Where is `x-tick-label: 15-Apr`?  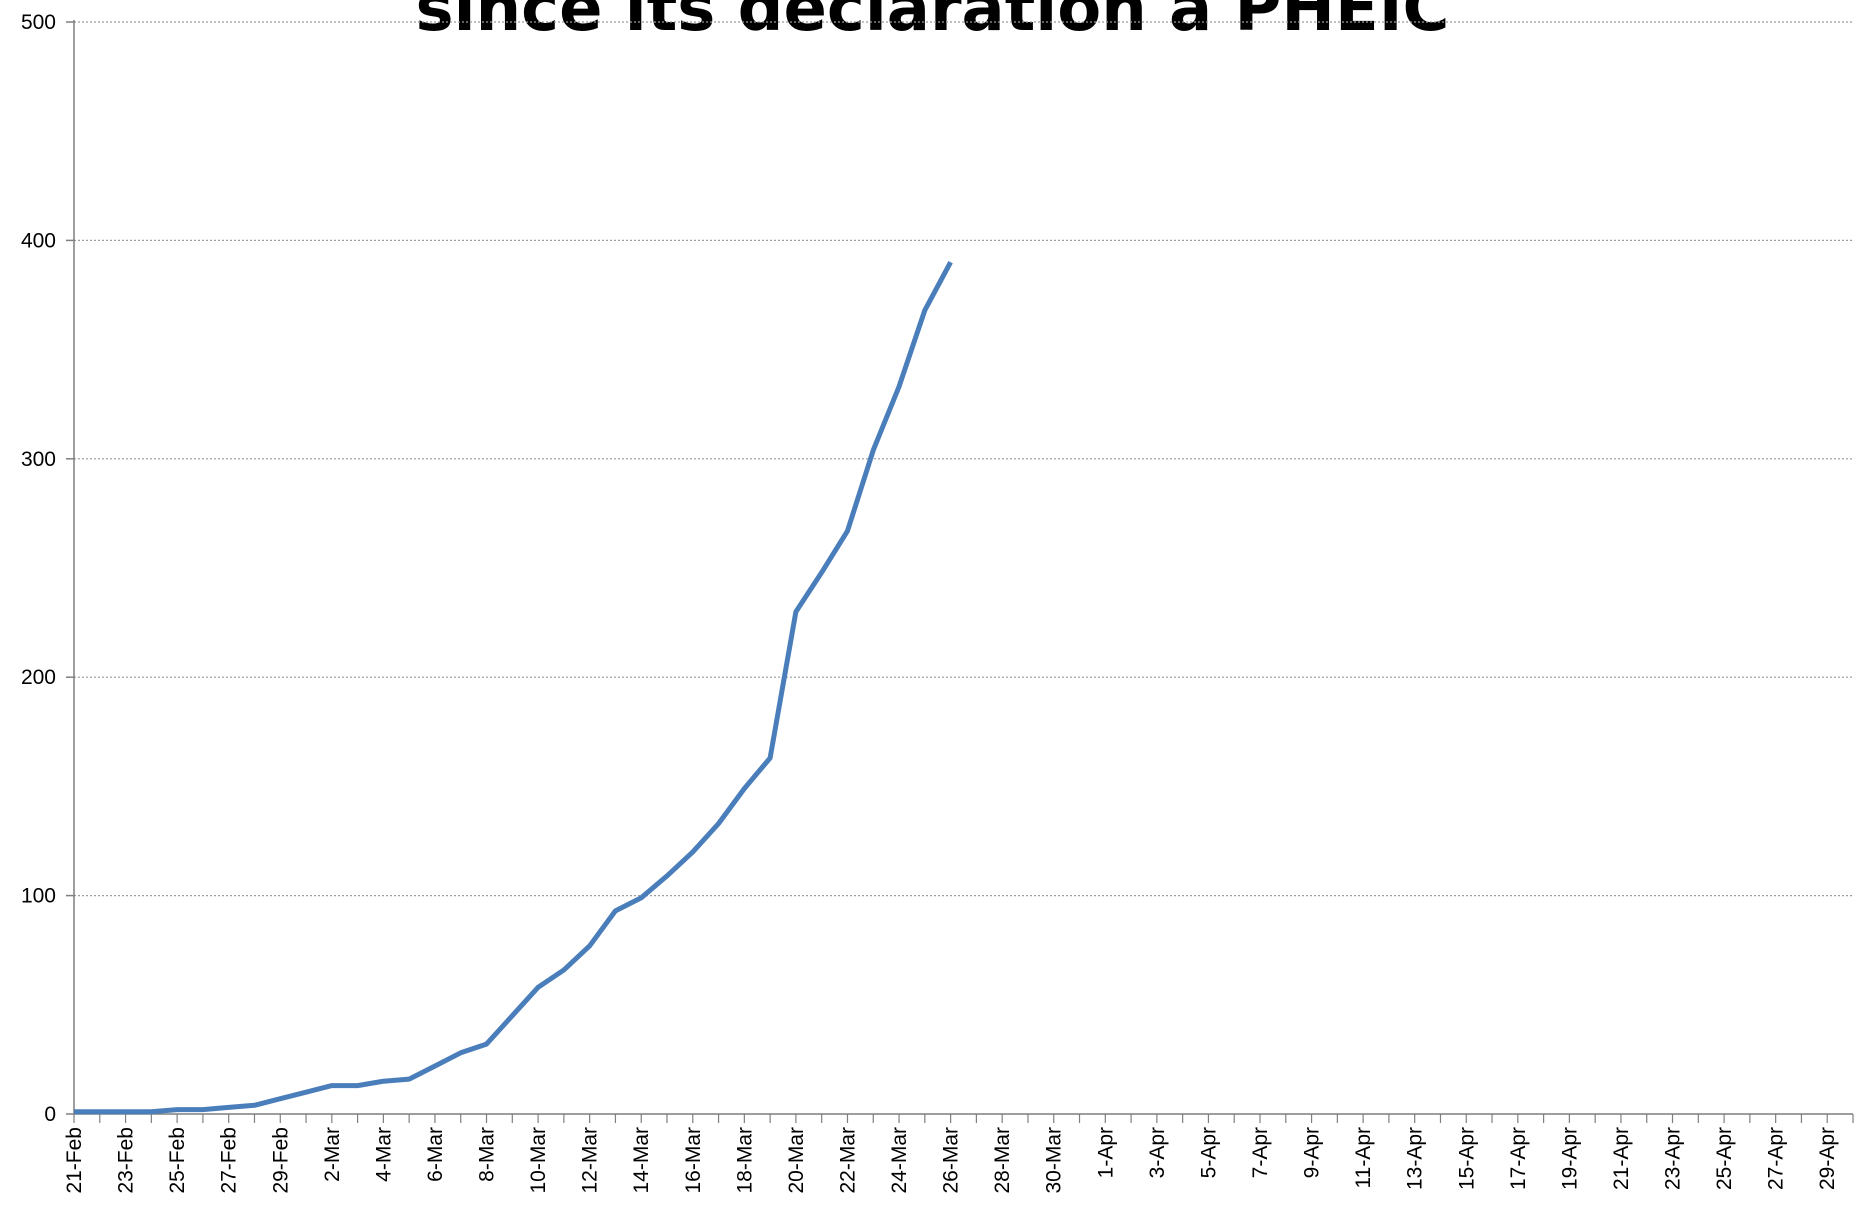 x-tick-label: 15-Apr is located at coordinates (1466, 1158).